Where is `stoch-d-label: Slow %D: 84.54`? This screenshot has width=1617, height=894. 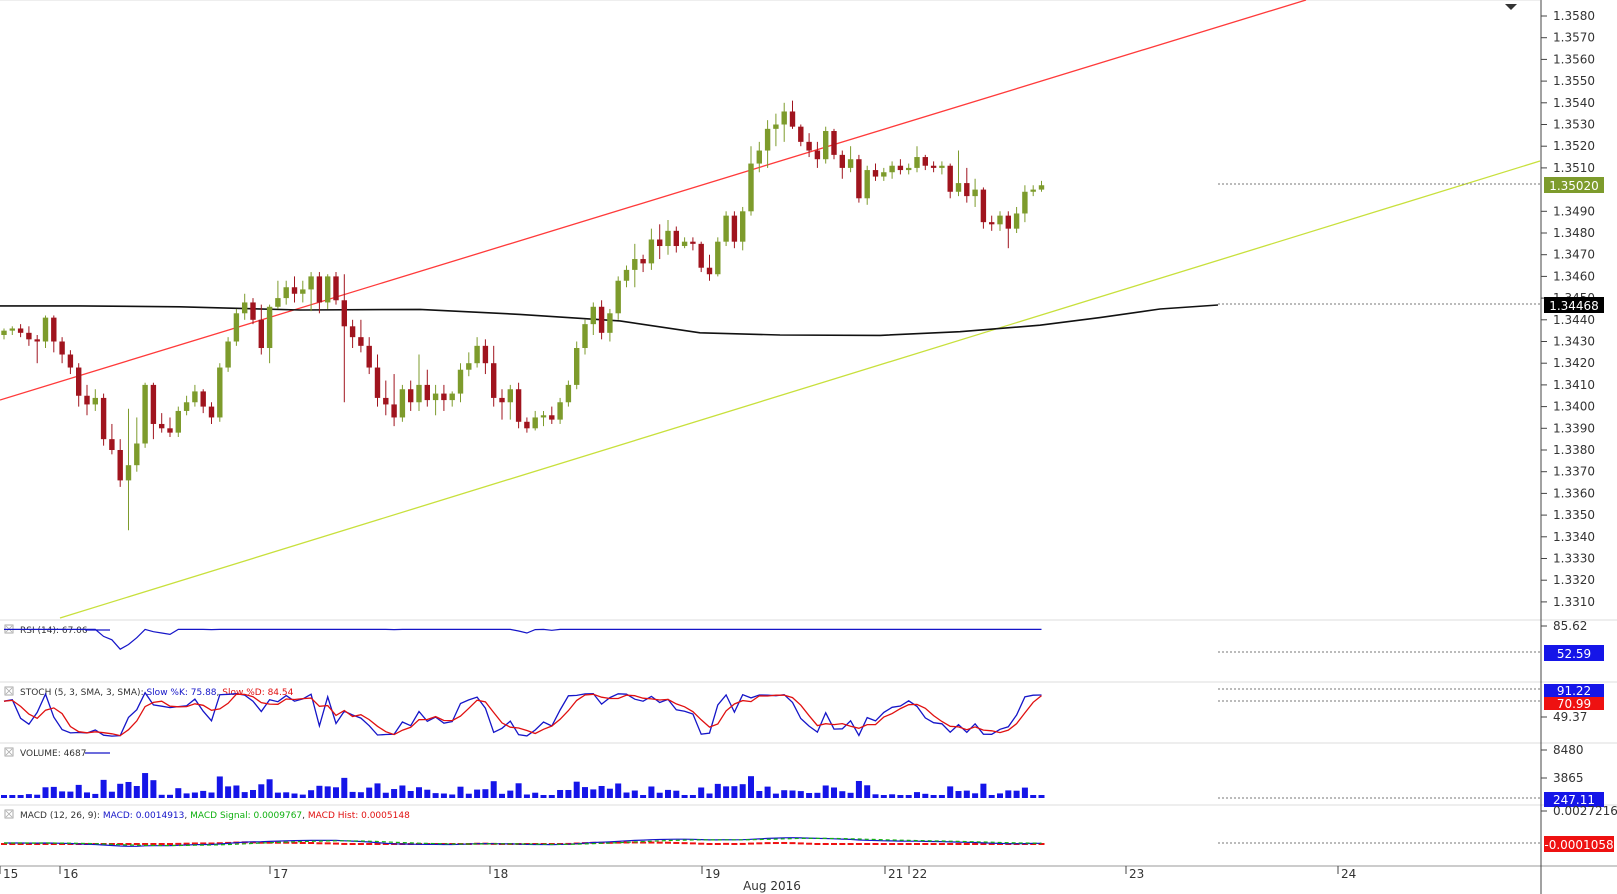
stoch-d-label: Slow %D: 84.54 is located at coordinates (257, 693).